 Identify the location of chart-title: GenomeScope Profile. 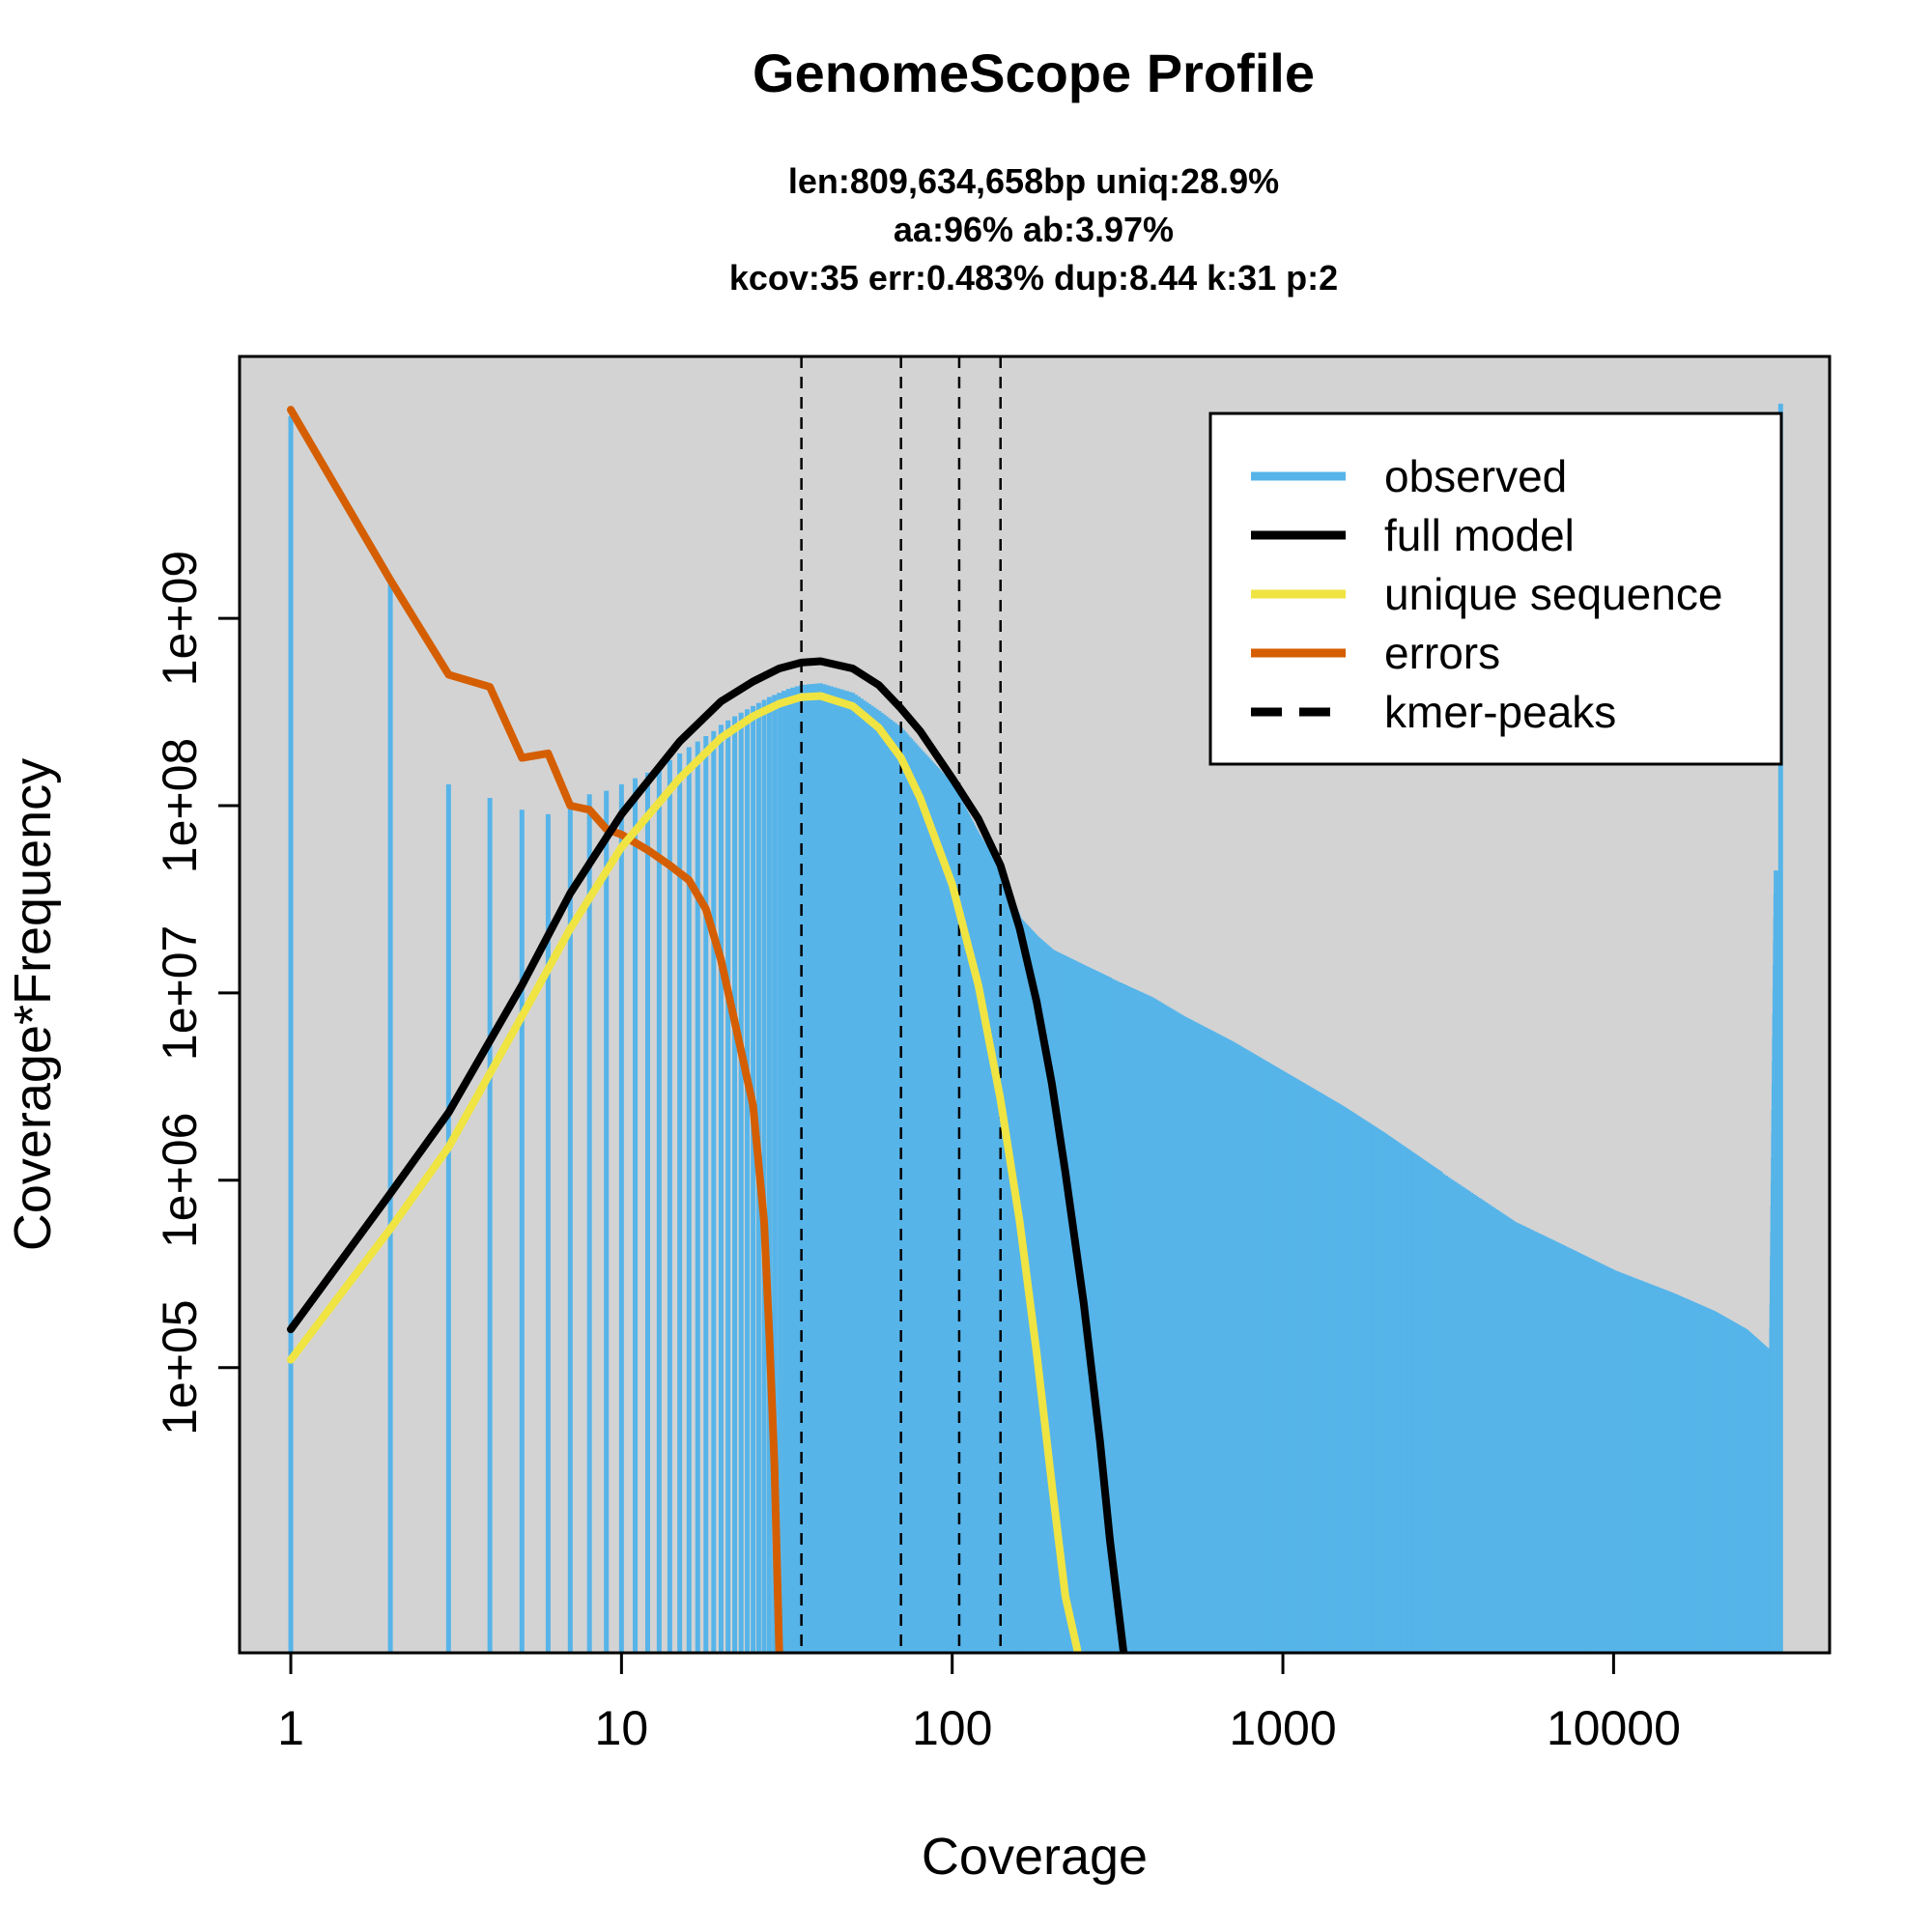
(1034, 73).